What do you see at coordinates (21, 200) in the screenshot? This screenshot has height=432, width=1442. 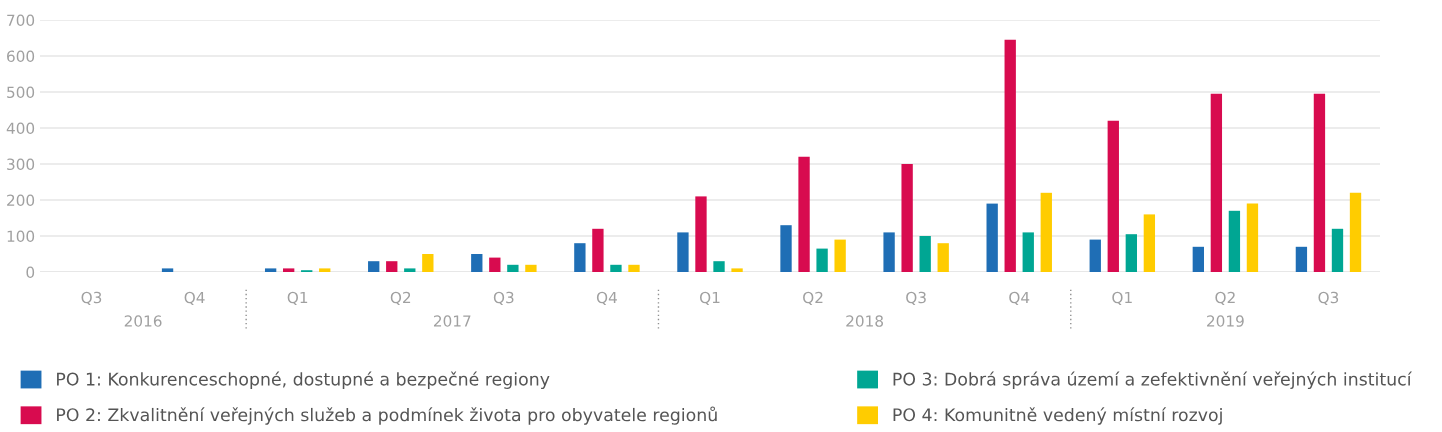 I see `y-tick-label: 200` at bounding box center [21, 200].